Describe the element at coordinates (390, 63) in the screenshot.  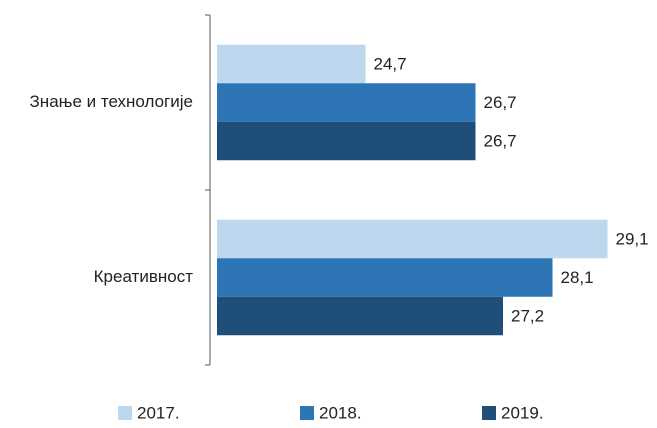
I see `value-label: 24,7` at that location.